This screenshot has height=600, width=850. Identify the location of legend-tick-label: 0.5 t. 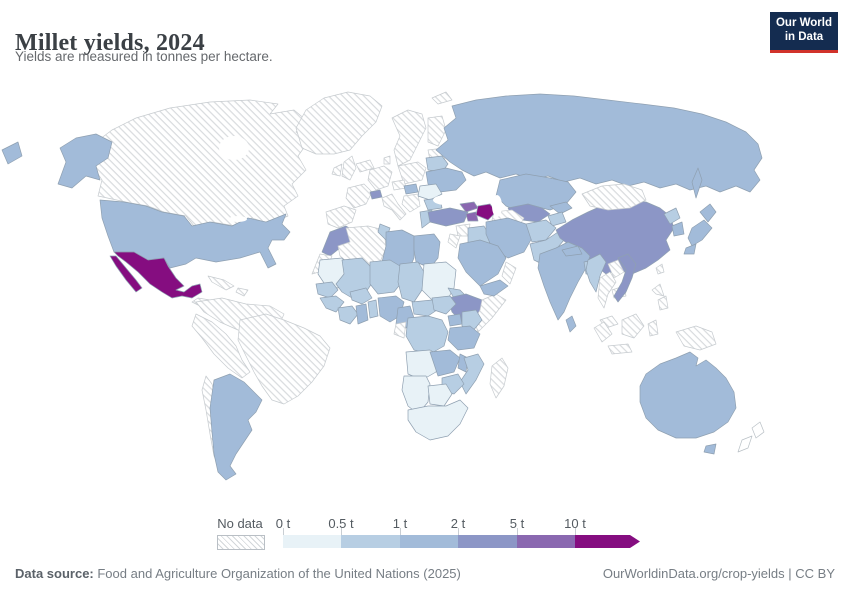
(341, 523).